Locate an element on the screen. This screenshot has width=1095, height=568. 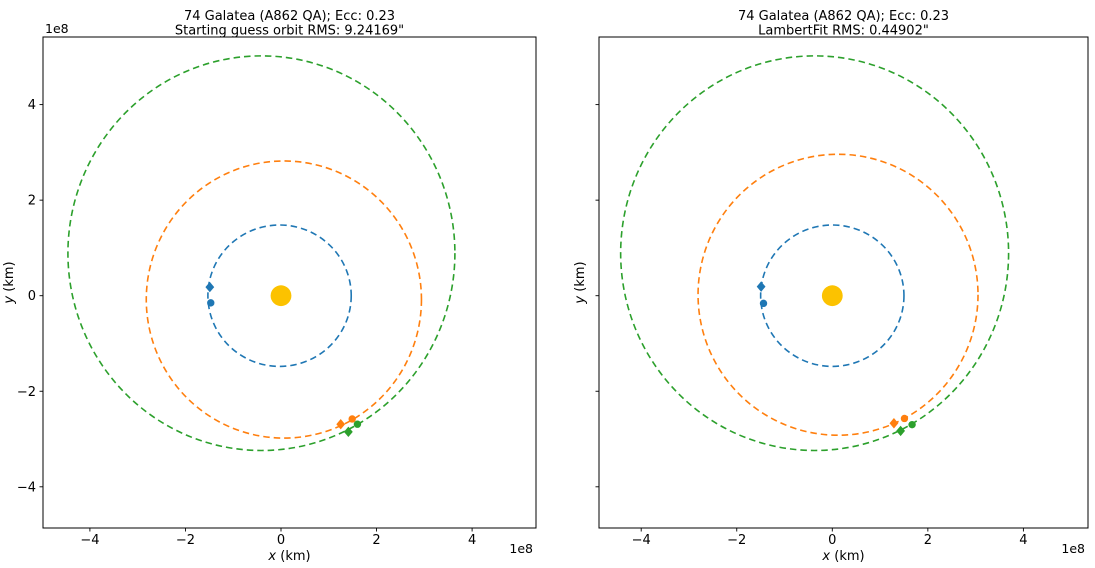
plot-title-line2: LambertFit RMS: 0.44902" is located at coordinates (843, 31).